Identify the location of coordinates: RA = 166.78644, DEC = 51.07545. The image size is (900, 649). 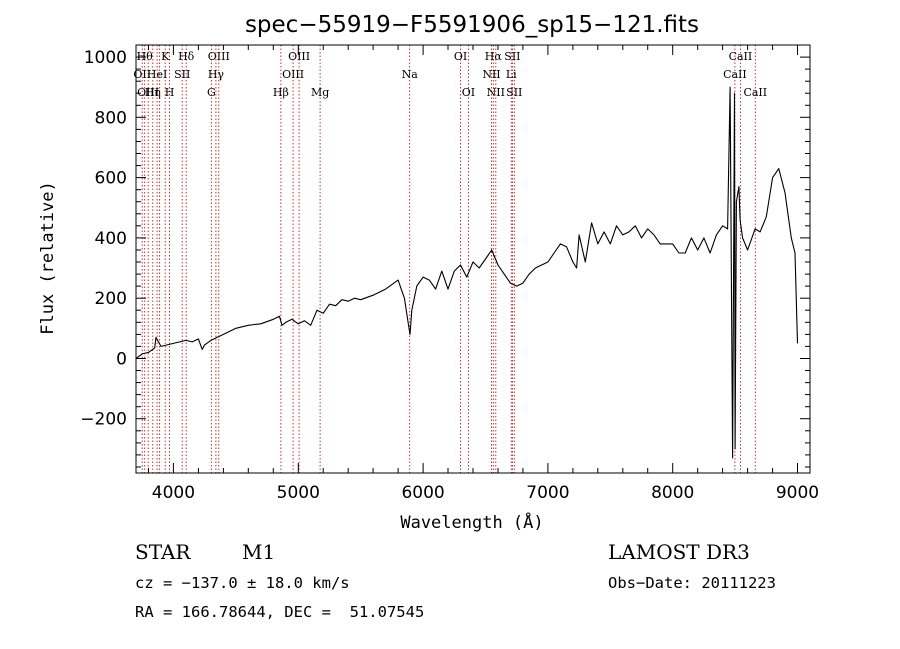
(280, 612).